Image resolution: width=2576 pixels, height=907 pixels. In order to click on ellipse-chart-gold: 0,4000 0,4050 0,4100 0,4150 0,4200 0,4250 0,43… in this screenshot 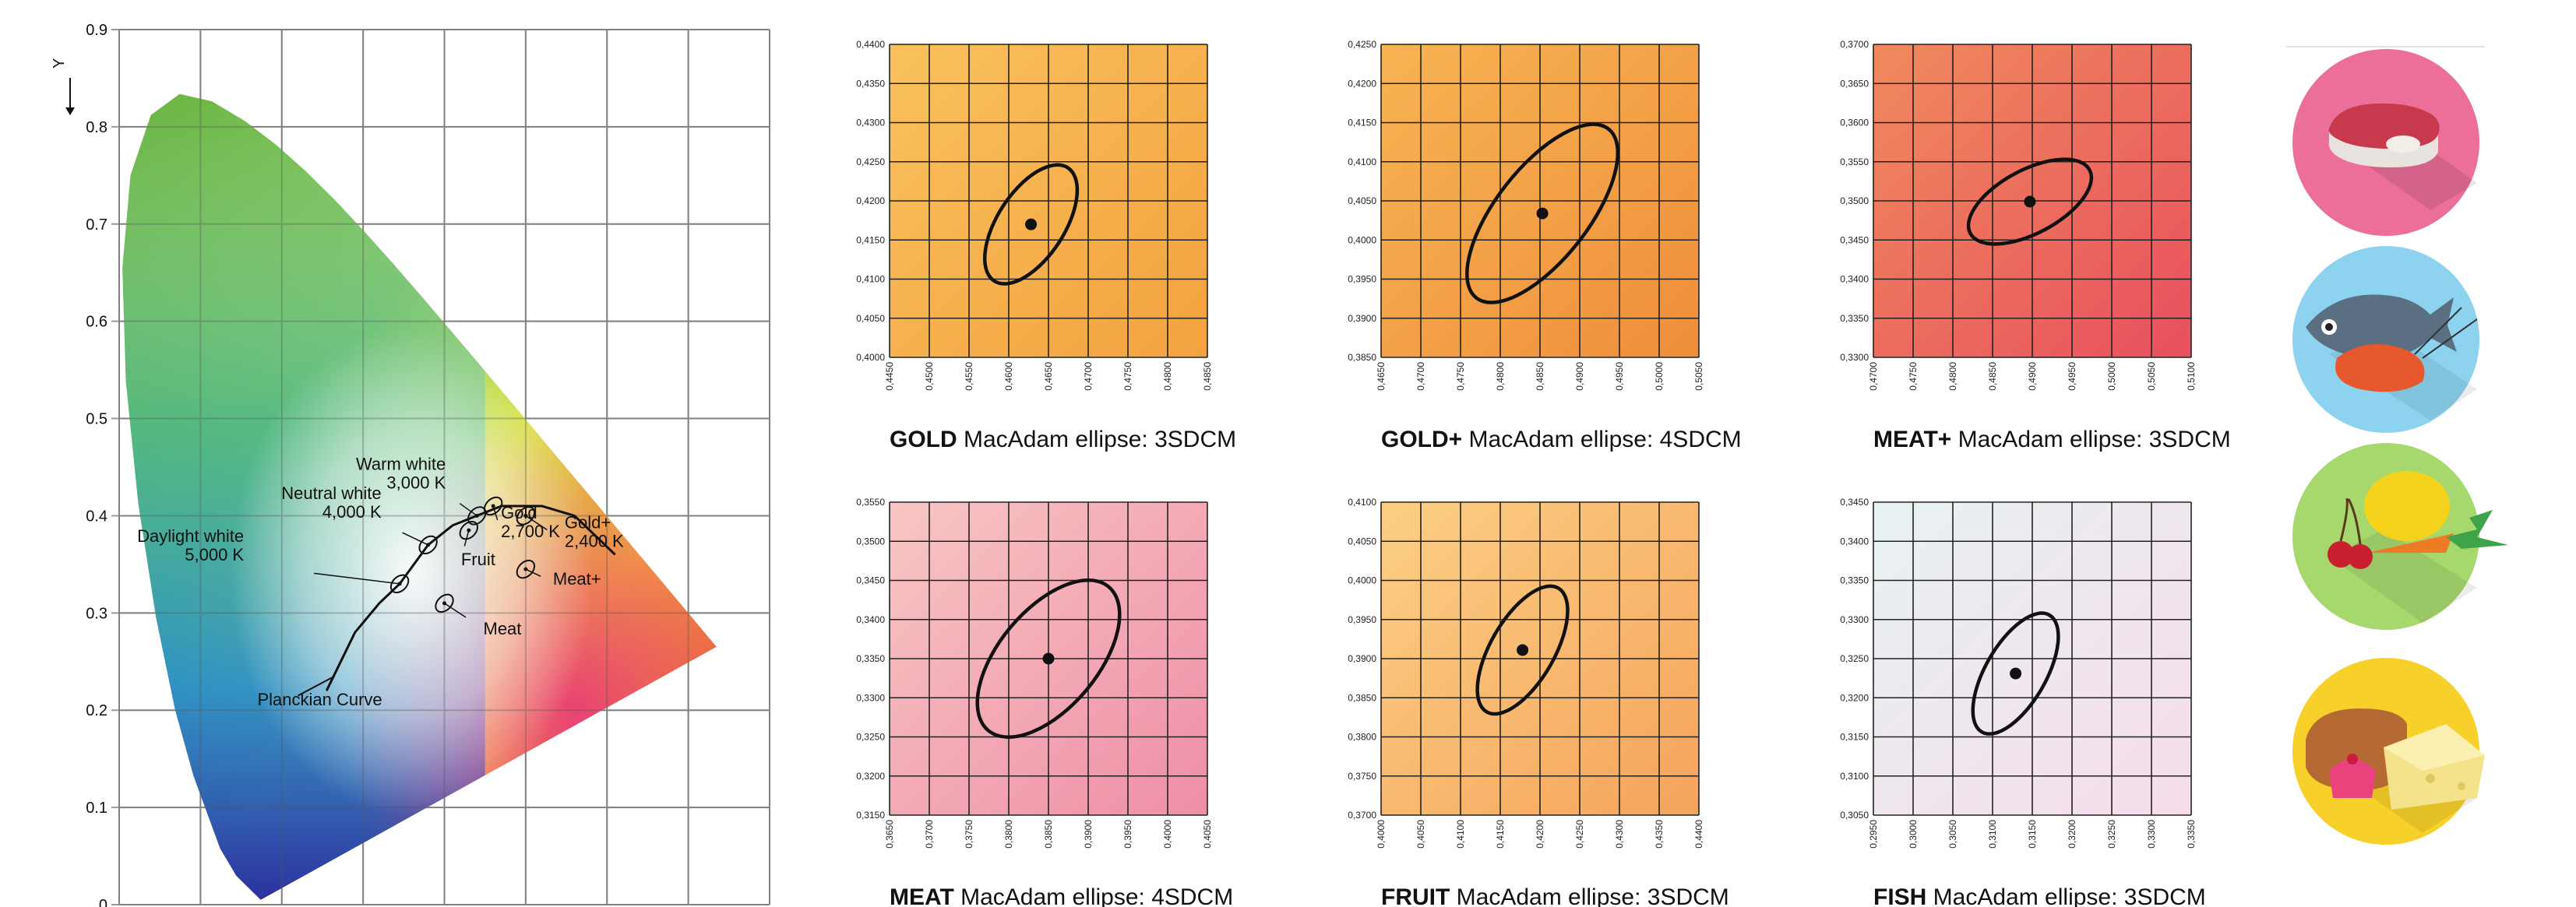, I will do `click(1046, 246)`.